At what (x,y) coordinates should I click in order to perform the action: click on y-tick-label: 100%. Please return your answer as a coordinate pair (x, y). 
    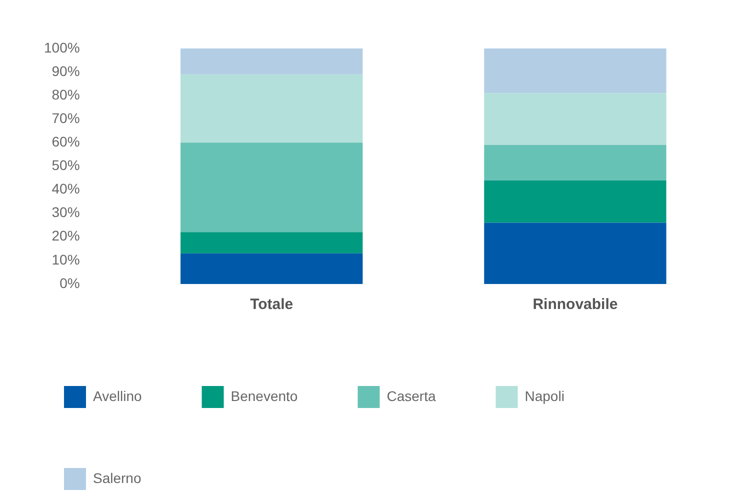
    Looking at the image, I should click on (62, 47).